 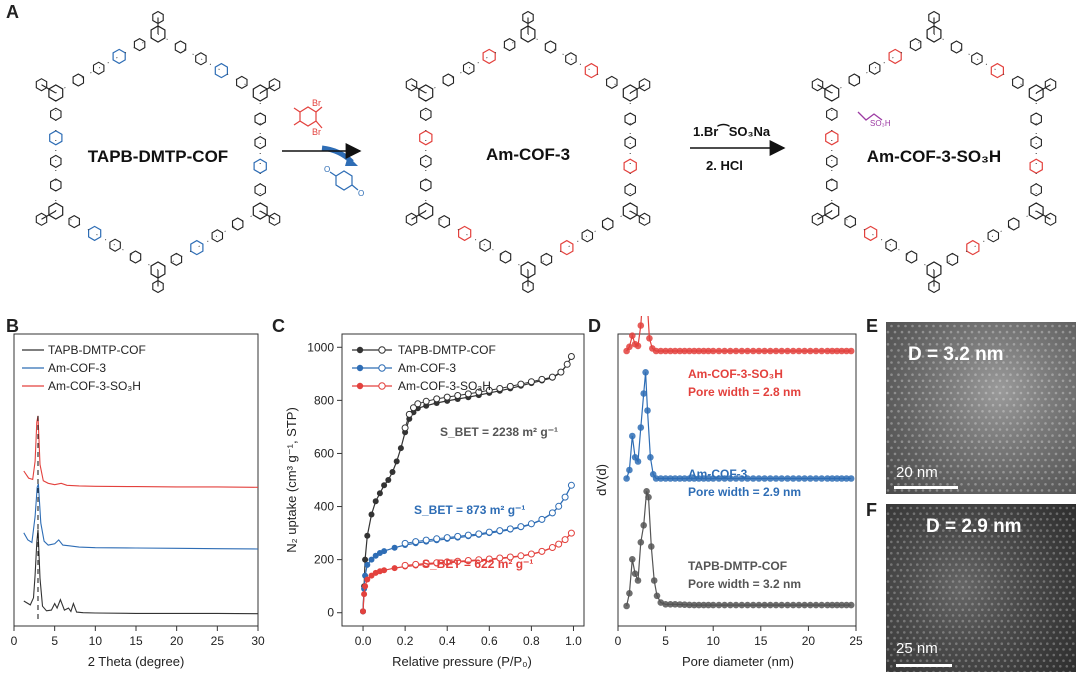 I want to click on sbet-annotation-1: S_BET = 2238 m² g⁻¹, so click(x=499, y=432).